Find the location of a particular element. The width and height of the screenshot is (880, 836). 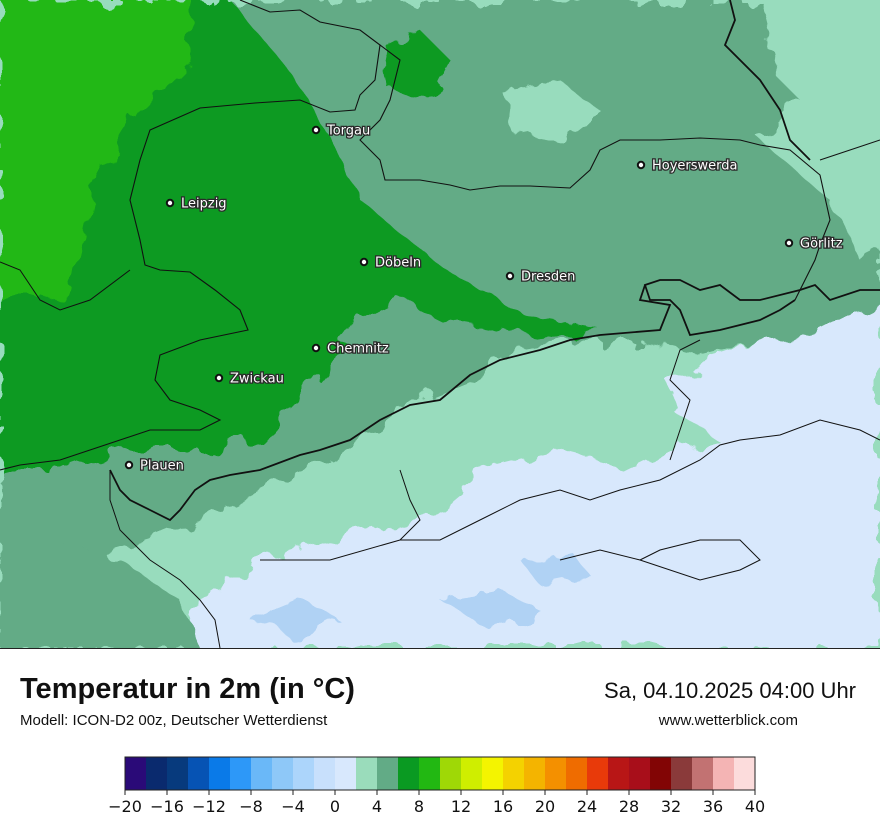

city-label: Leipzig is located at coordinates (204, 204).